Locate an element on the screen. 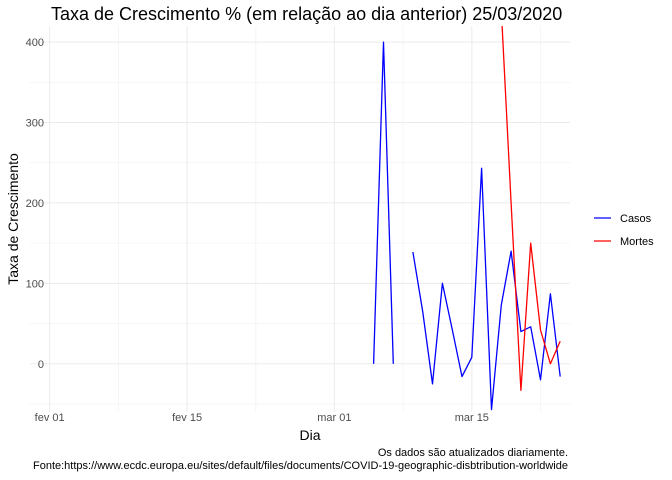  y-tick-label: 200 is located at coordinates (35, 204).